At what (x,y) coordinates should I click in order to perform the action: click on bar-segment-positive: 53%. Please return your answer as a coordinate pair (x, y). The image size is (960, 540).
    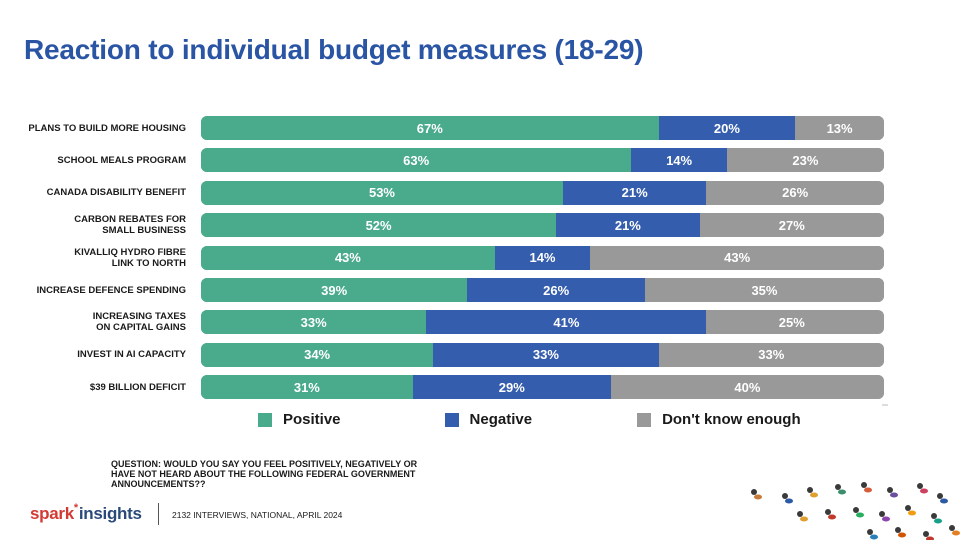
    Looking at the image, I should click on (382, 192).